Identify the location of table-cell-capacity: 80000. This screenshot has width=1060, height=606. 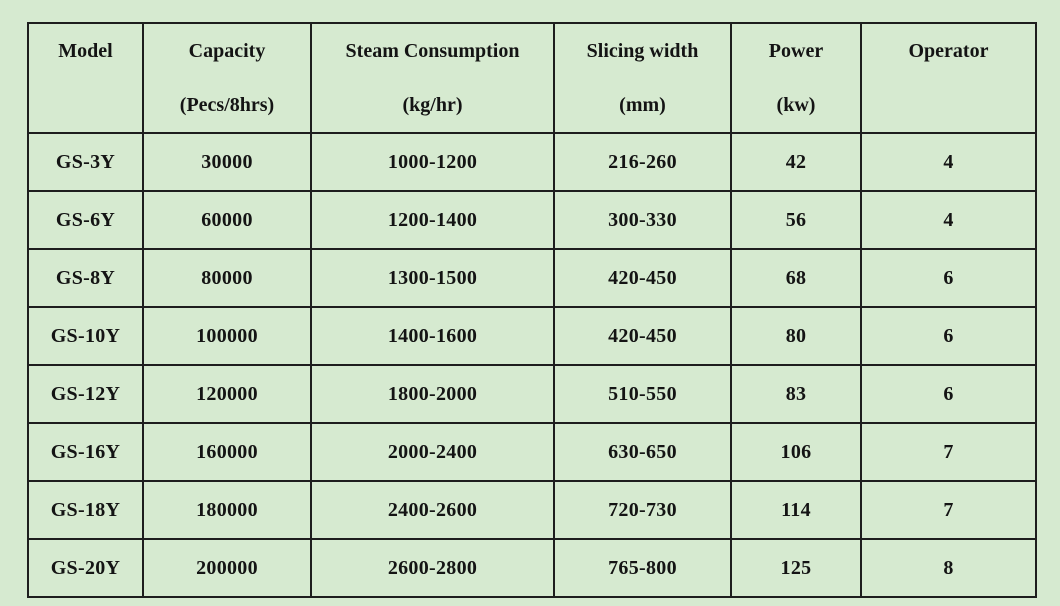
(227, 278).